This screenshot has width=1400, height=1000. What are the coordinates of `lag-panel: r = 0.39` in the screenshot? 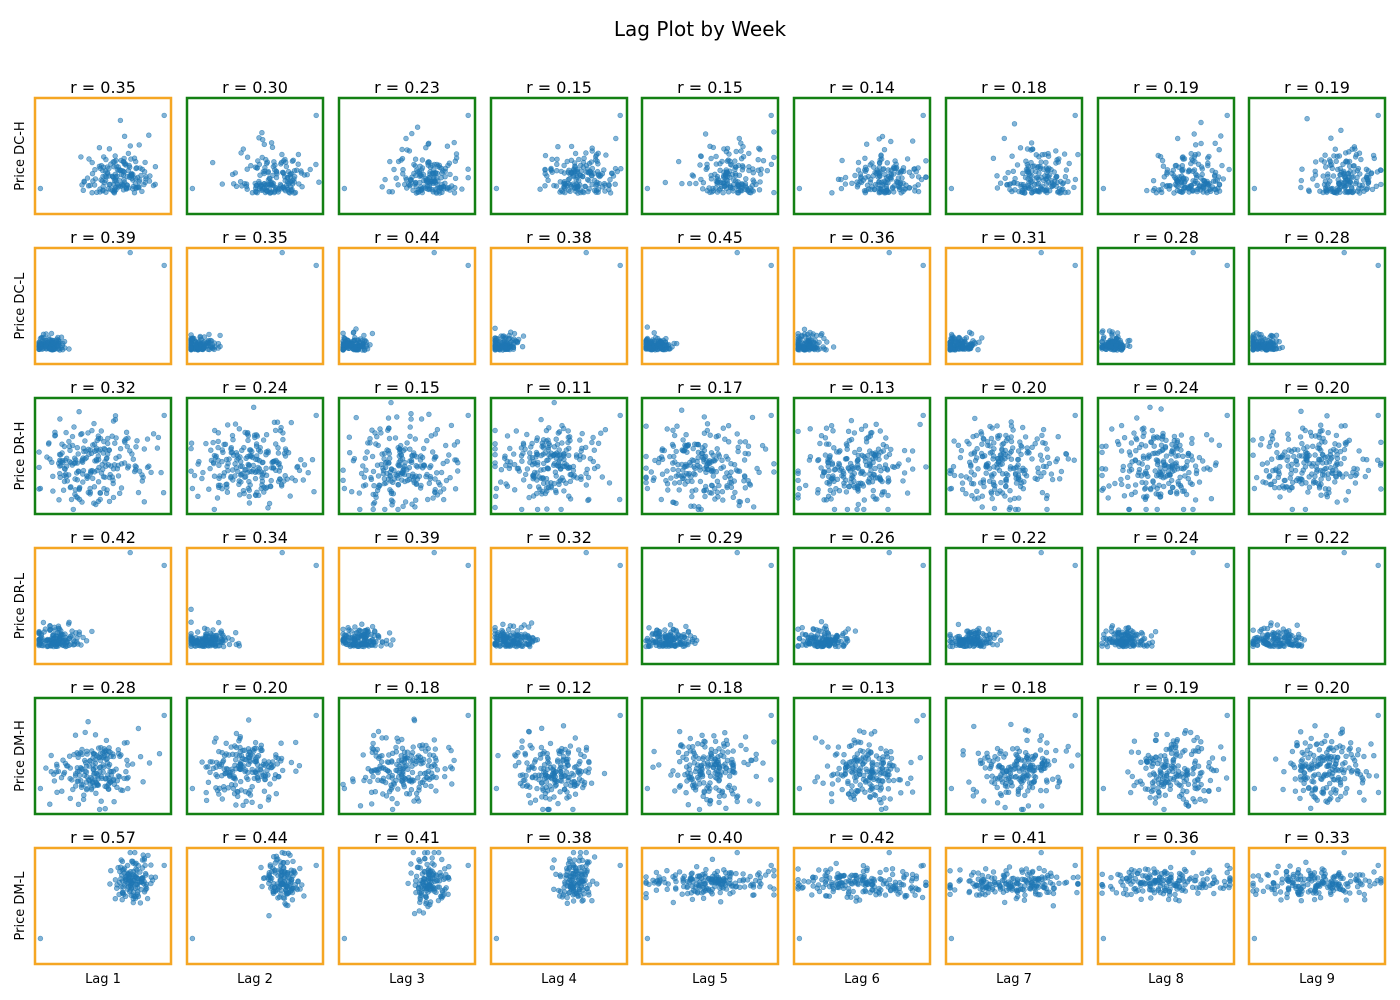 It's located at (407, 597).